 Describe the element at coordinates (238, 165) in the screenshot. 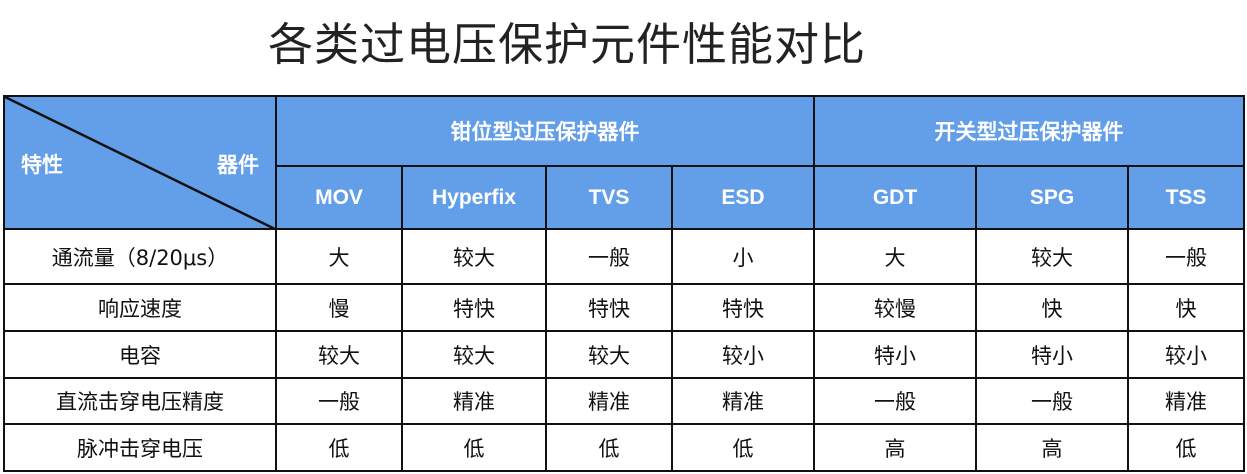

I see `corner-label-device: 器件` at that location.